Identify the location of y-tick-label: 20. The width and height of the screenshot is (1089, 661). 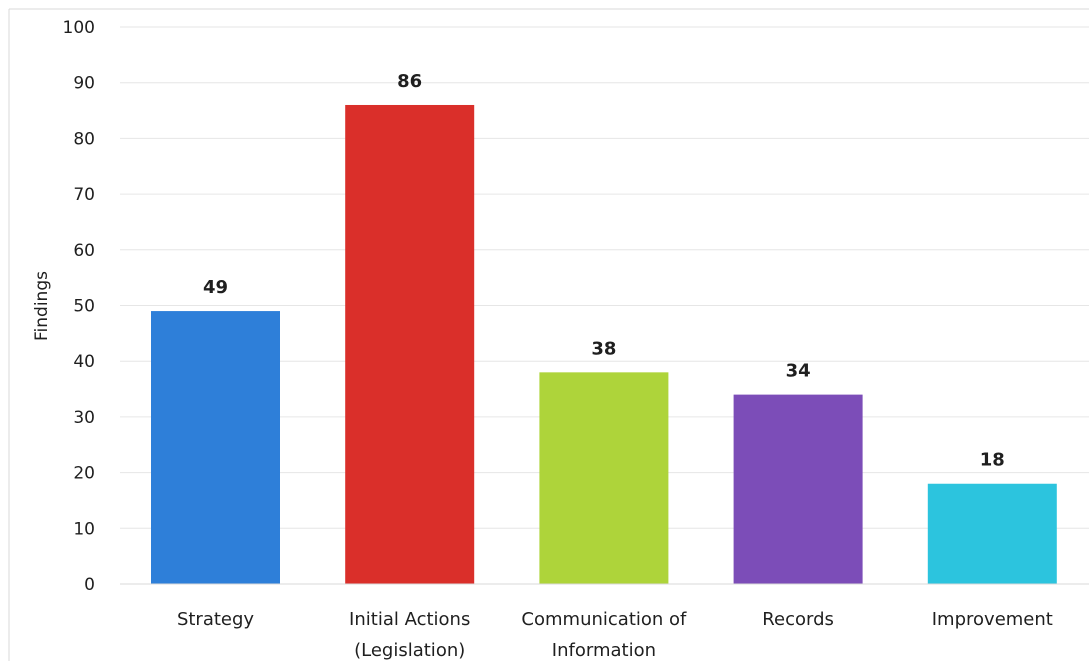
(84, 474).